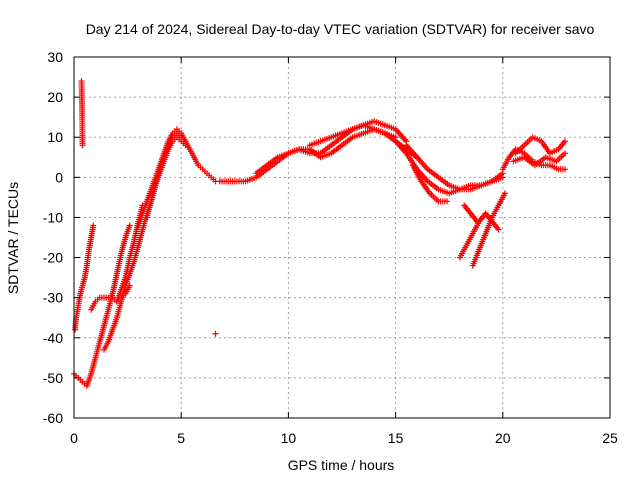 This screenshot has height=480, width=640. Describe the element at coordinates (74, 438) in the screenshot. I see `x-tick-label: 0` at that location.